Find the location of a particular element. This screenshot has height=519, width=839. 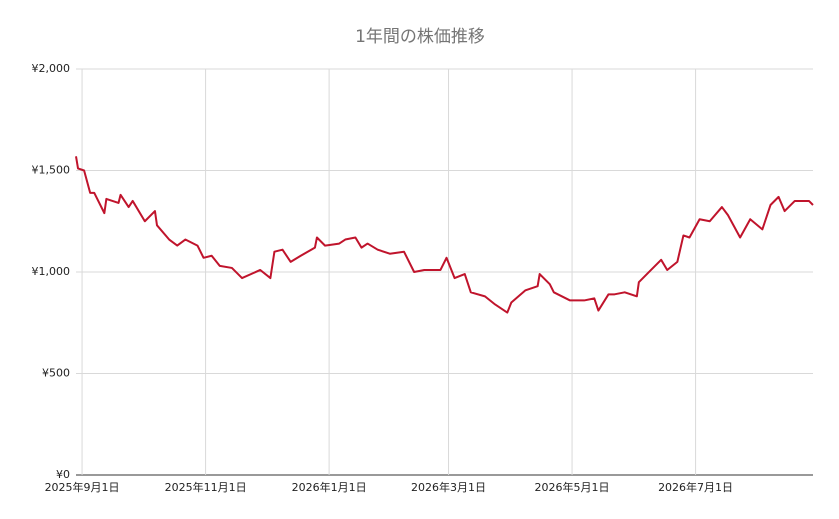

y-tick-label: ¥500 is located at coordinates (56, 373).